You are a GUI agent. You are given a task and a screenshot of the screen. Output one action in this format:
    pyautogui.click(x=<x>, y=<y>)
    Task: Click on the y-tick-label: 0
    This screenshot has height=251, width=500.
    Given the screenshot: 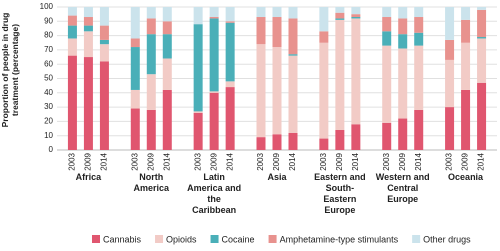 What is the action you would take?
    pyautogui.click(x=51, y=149)
    